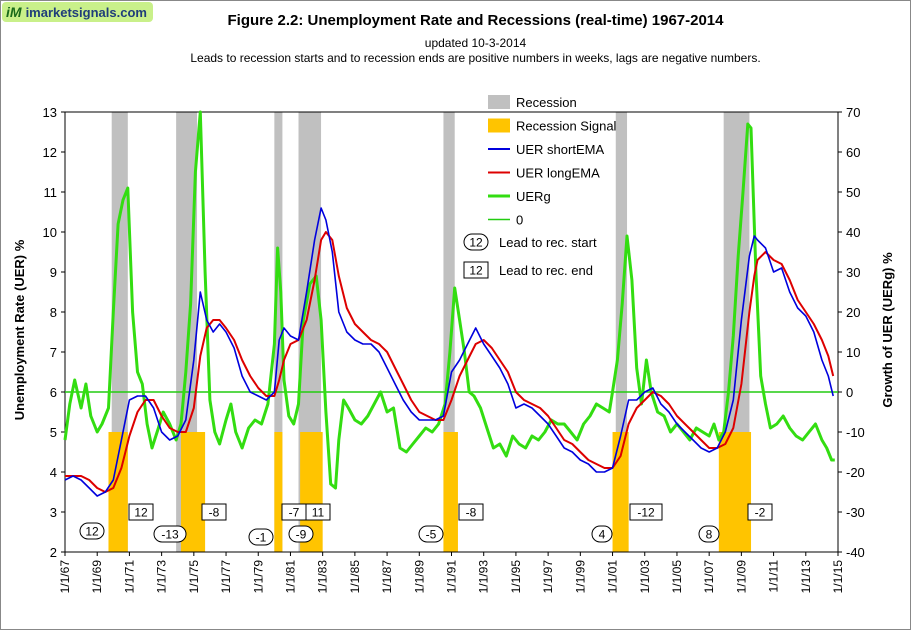  Describe the element at coordinates (53, 392) in the screenshot. I see `y-tick-label: 6` at that location.